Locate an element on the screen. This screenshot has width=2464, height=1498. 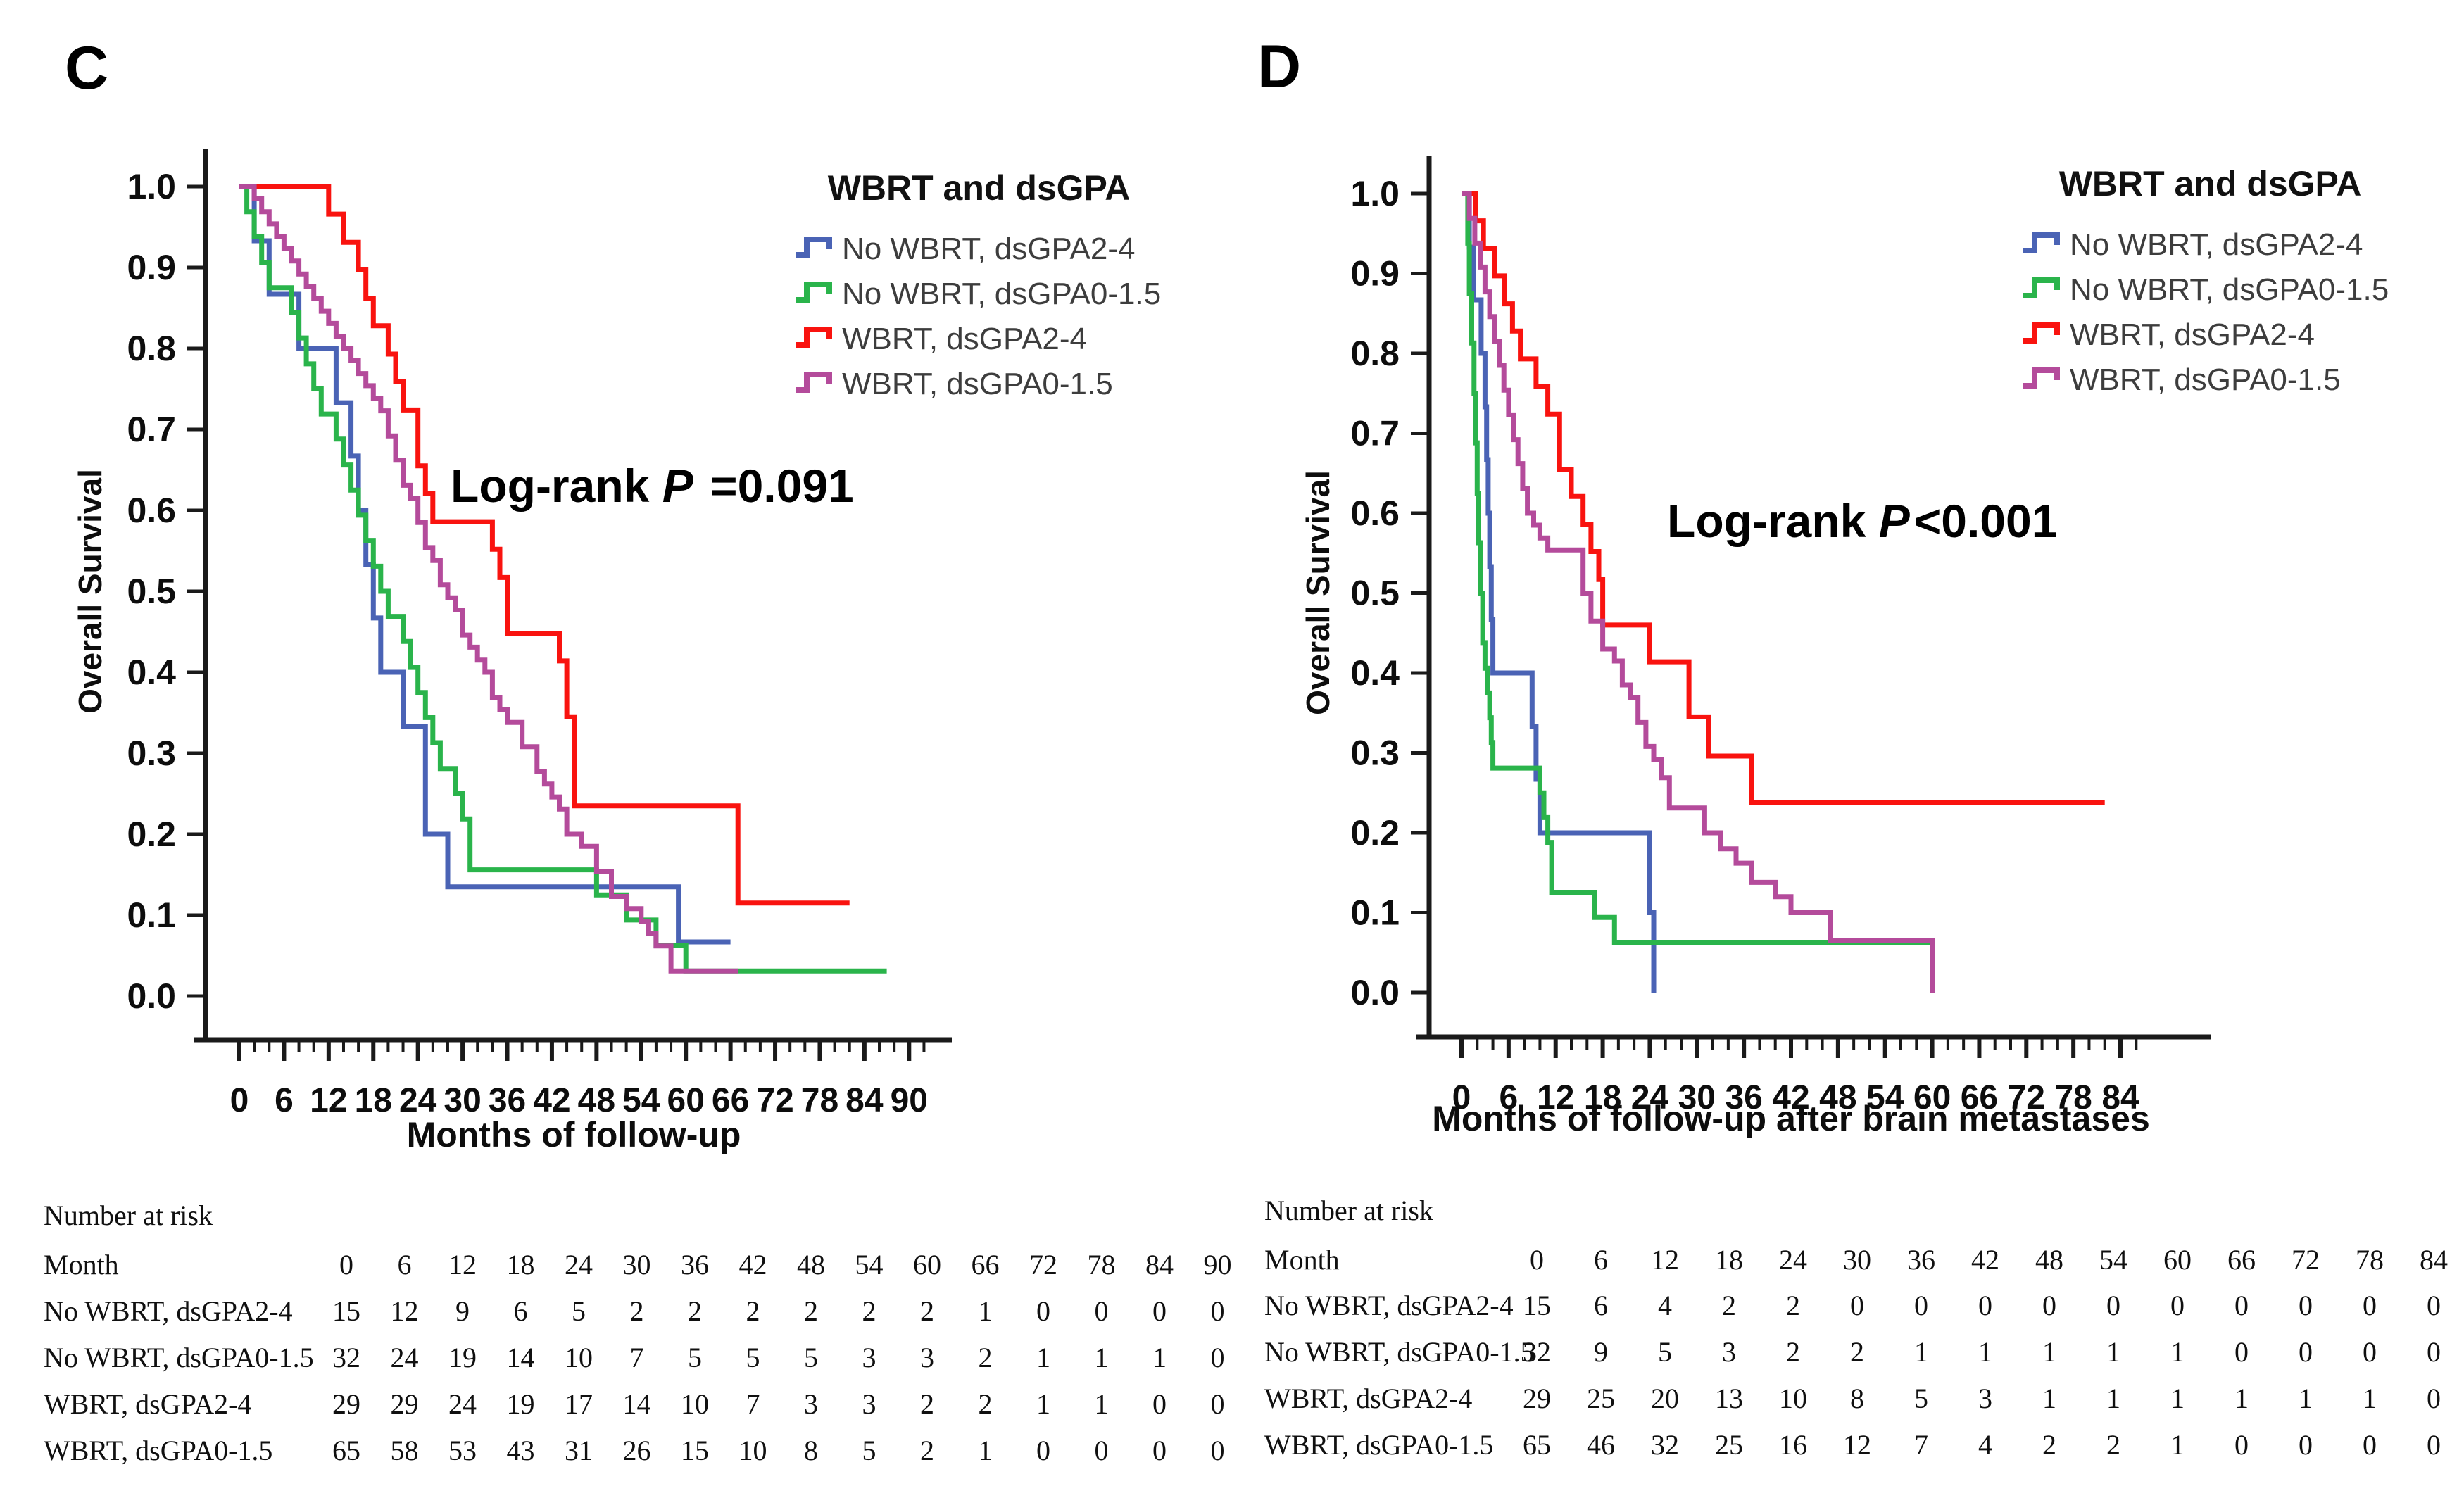
legend-item: WBRT, dsGPA2-4 is located at coordinates (2210, 335).